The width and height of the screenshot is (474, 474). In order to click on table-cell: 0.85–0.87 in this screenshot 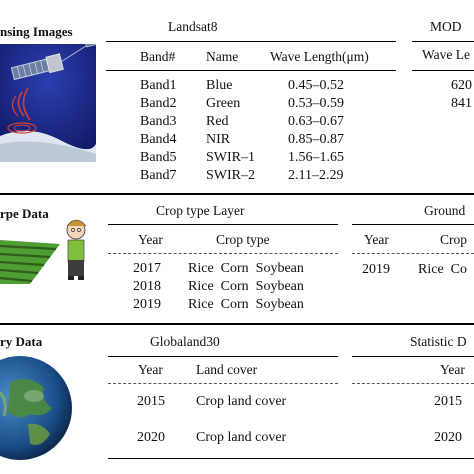, I will do `click(316, 139)`.